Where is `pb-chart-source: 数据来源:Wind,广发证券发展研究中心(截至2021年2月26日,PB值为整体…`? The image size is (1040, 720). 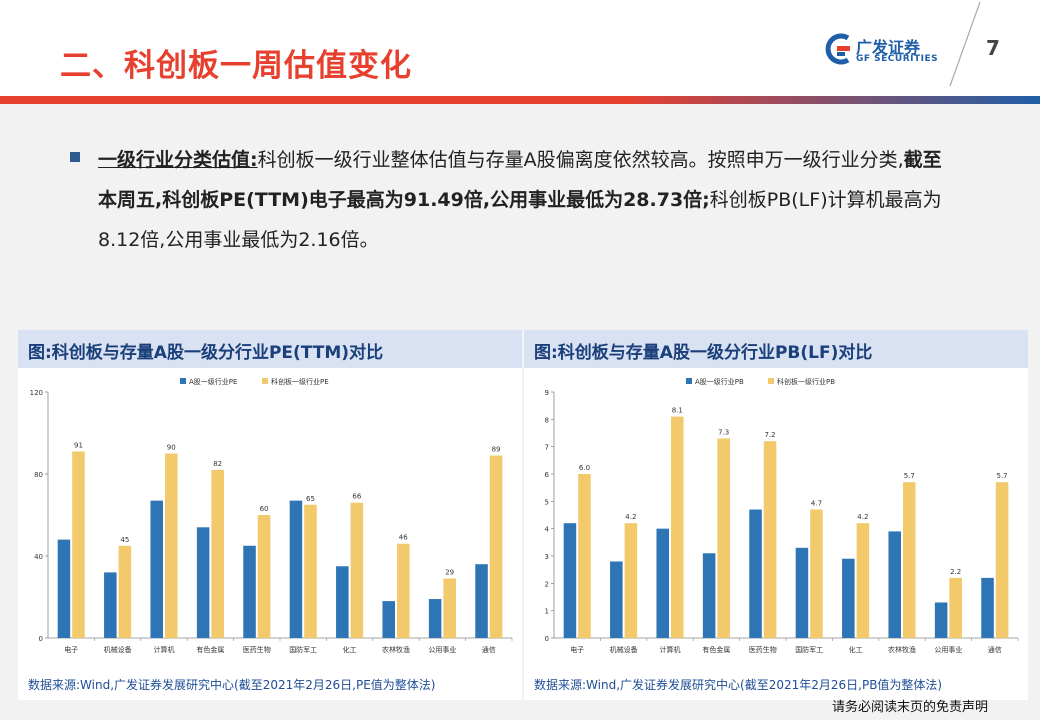
pb-chart-source: 数据来源:Wind,广发证券发展研究中心(截至2021年2月26日,PB值为整体… is located at coordinates (738, 685).